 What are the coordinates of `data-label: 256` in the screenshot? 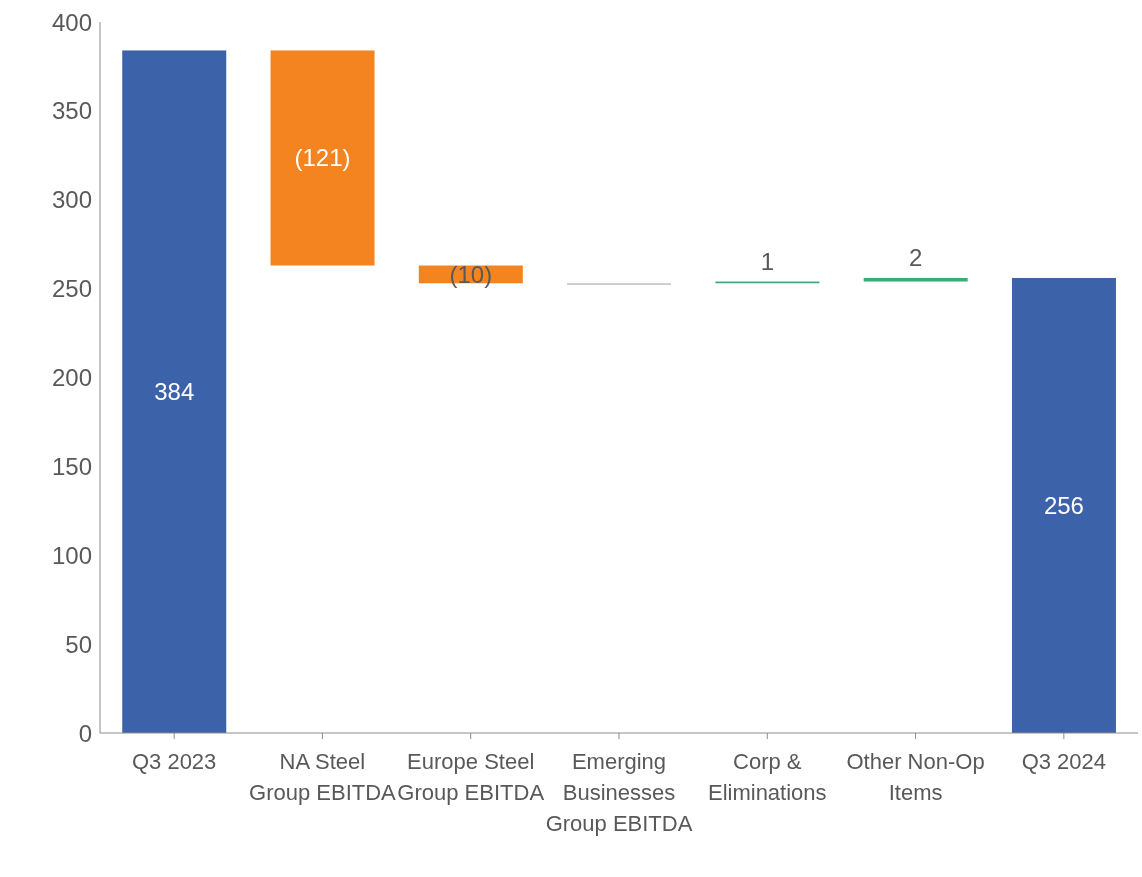 It's located at (1063, 505).